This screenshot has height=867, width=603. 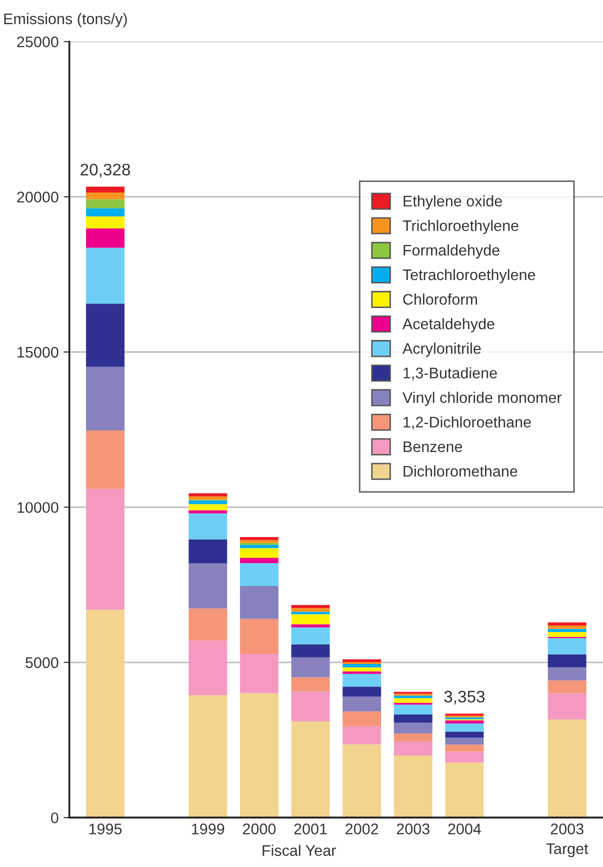 What do you see at coordinates (433, 446) in the screenshot?
I see `legend-label: Benzene` at bounding box center [433, 446].